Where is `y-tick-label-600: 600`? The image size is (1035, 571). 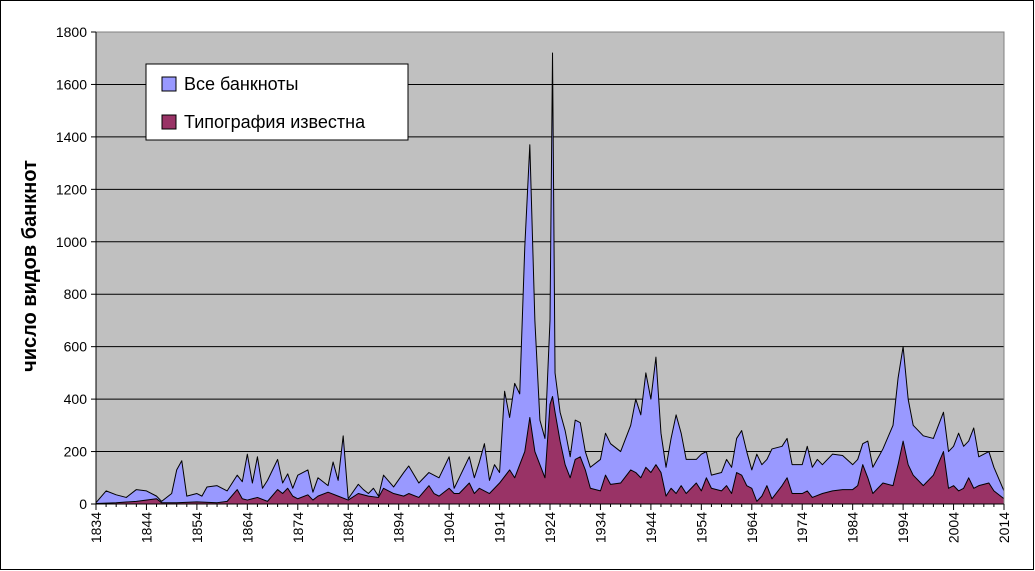
y-tick-label-600: 600 is located at coordinates (76, 347).